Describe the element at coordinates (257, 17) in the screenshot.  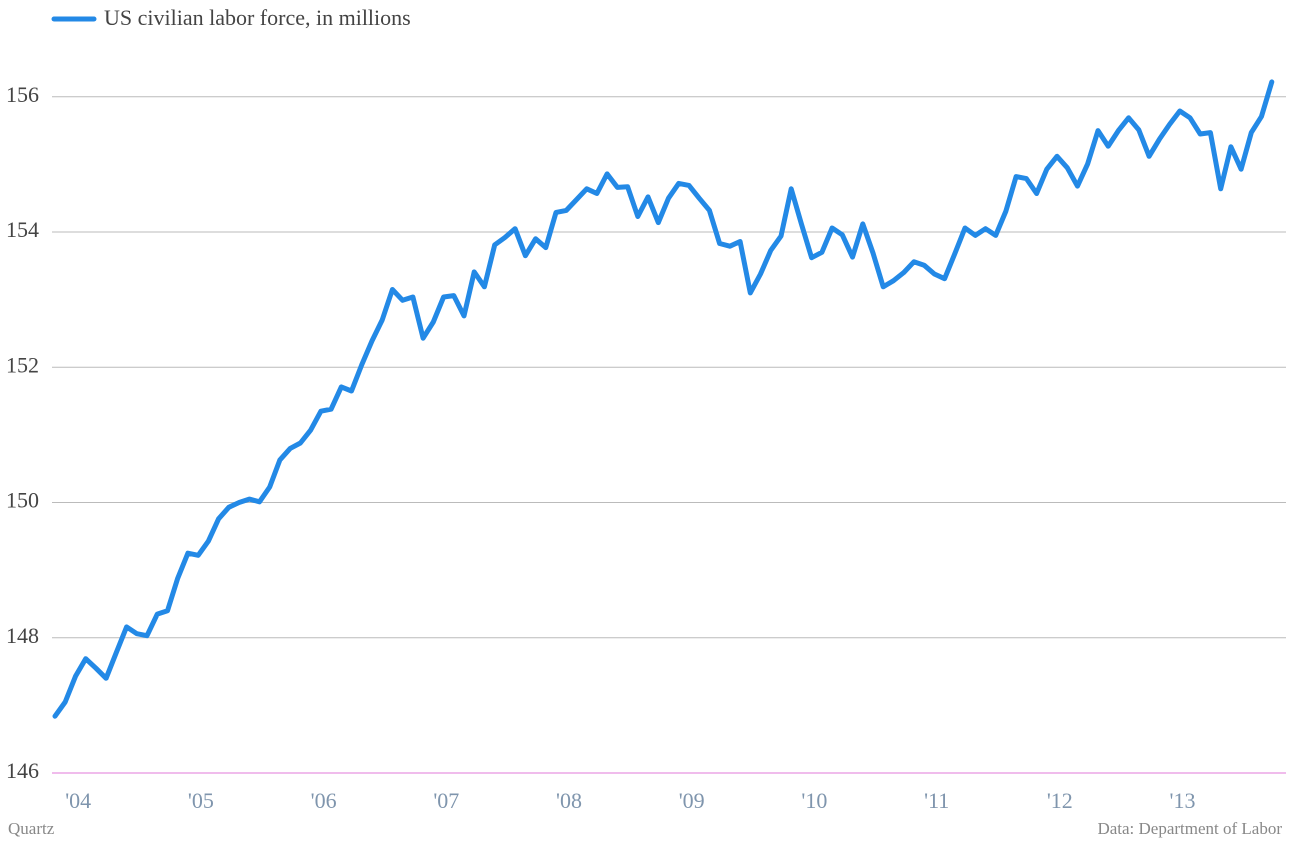
I see `legend-label: US civilian labor force, in millions` at that location.